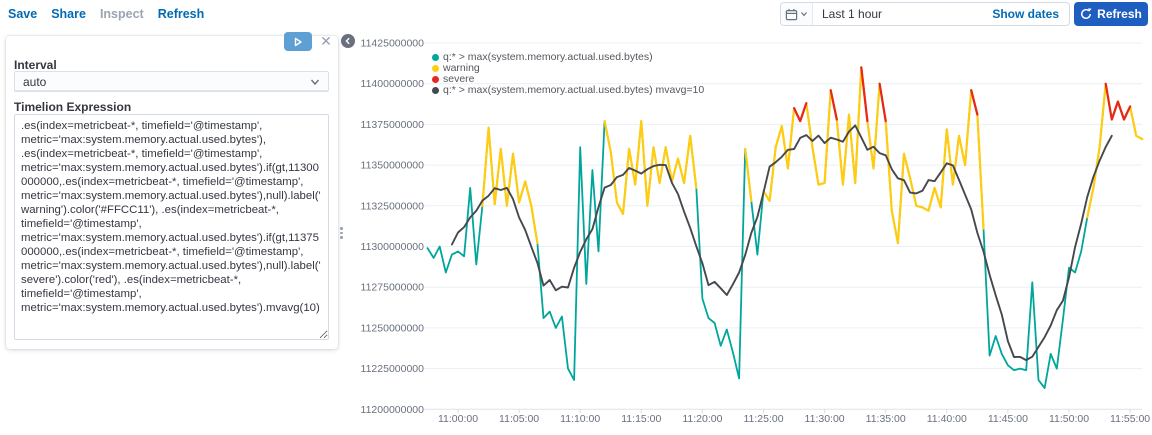 Image resolution: width=1152 pixels, height=435 pixels. Describe the element at coordinates (1119, 14) in the screenshot. I see `refresh-button-label: Refresh` at that location.